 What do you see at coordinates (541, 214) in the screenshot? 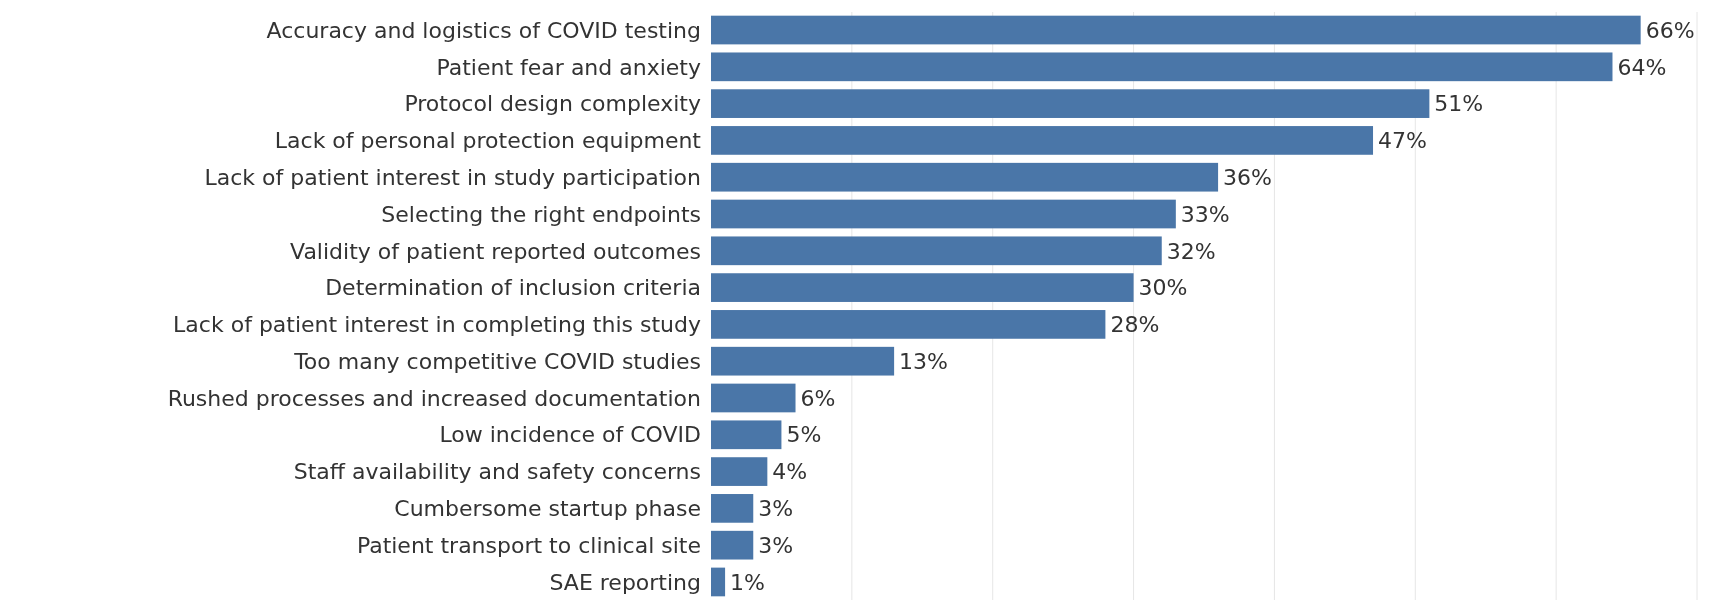
I see `y-tick-label: Selecting the right endpoints` at bounding box center [541, 214].